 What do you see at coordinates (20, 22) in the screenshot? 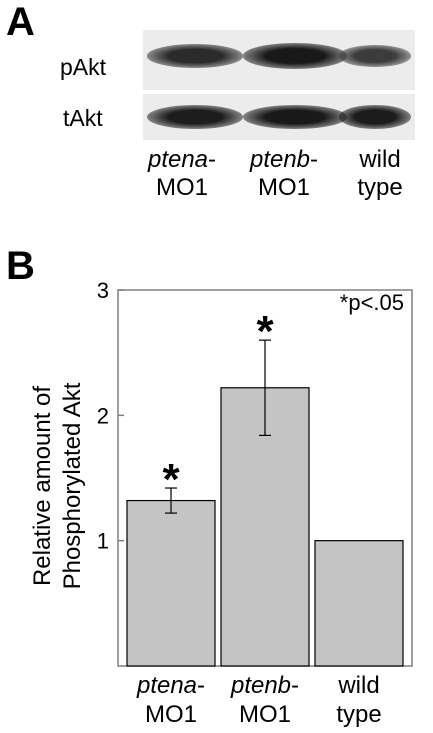
I see `panel-a-letter: A` at bounding box center [20, 22].